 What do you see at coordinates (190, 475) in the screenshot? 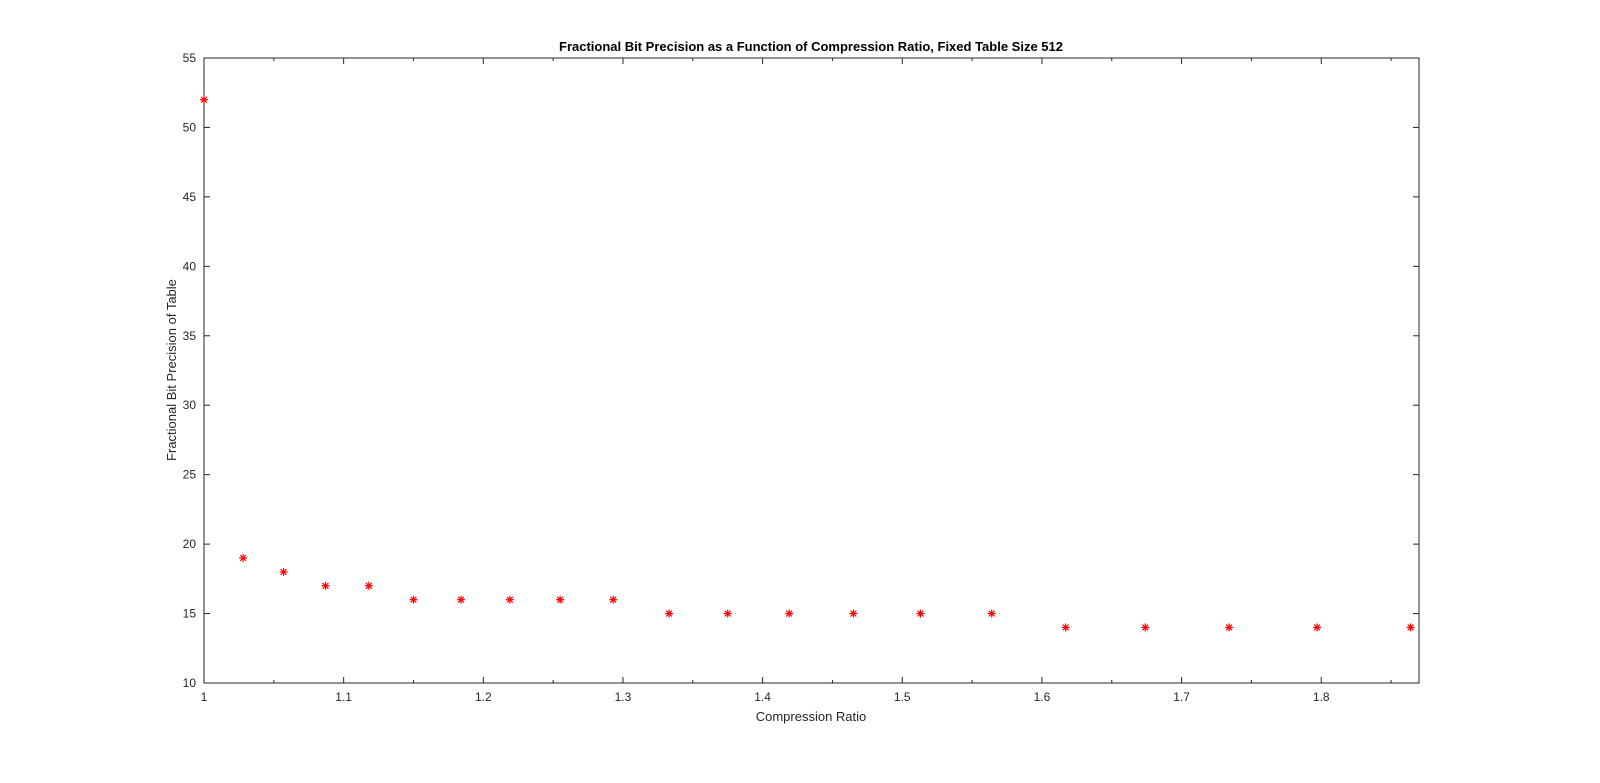
I see `y-tick-label: 25` at bounding box center [190, 475].